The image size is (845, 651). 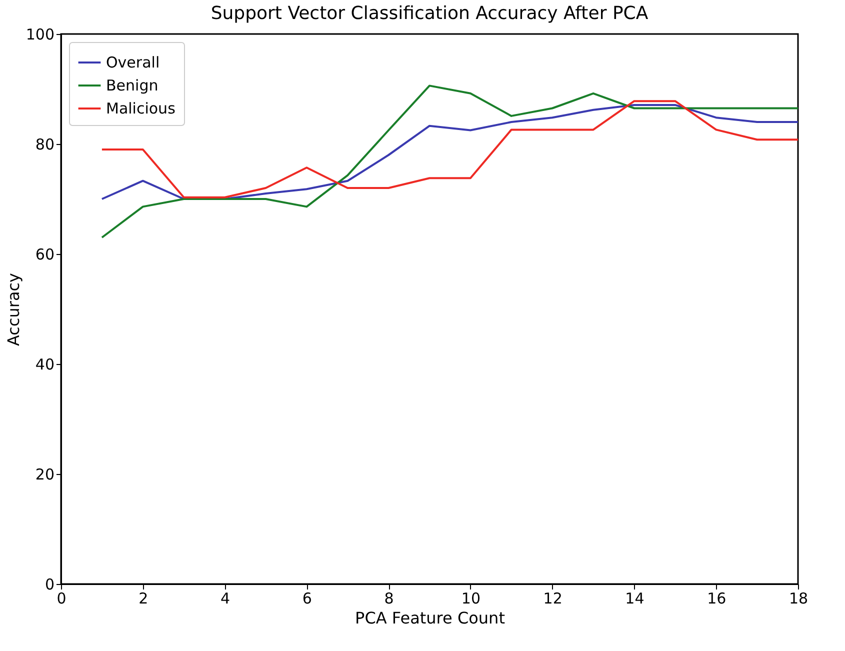 What do you see at coordinates (49, 585) in the screenshot?
I see `y-tick-label: 0` at bounding box center [49, 585].